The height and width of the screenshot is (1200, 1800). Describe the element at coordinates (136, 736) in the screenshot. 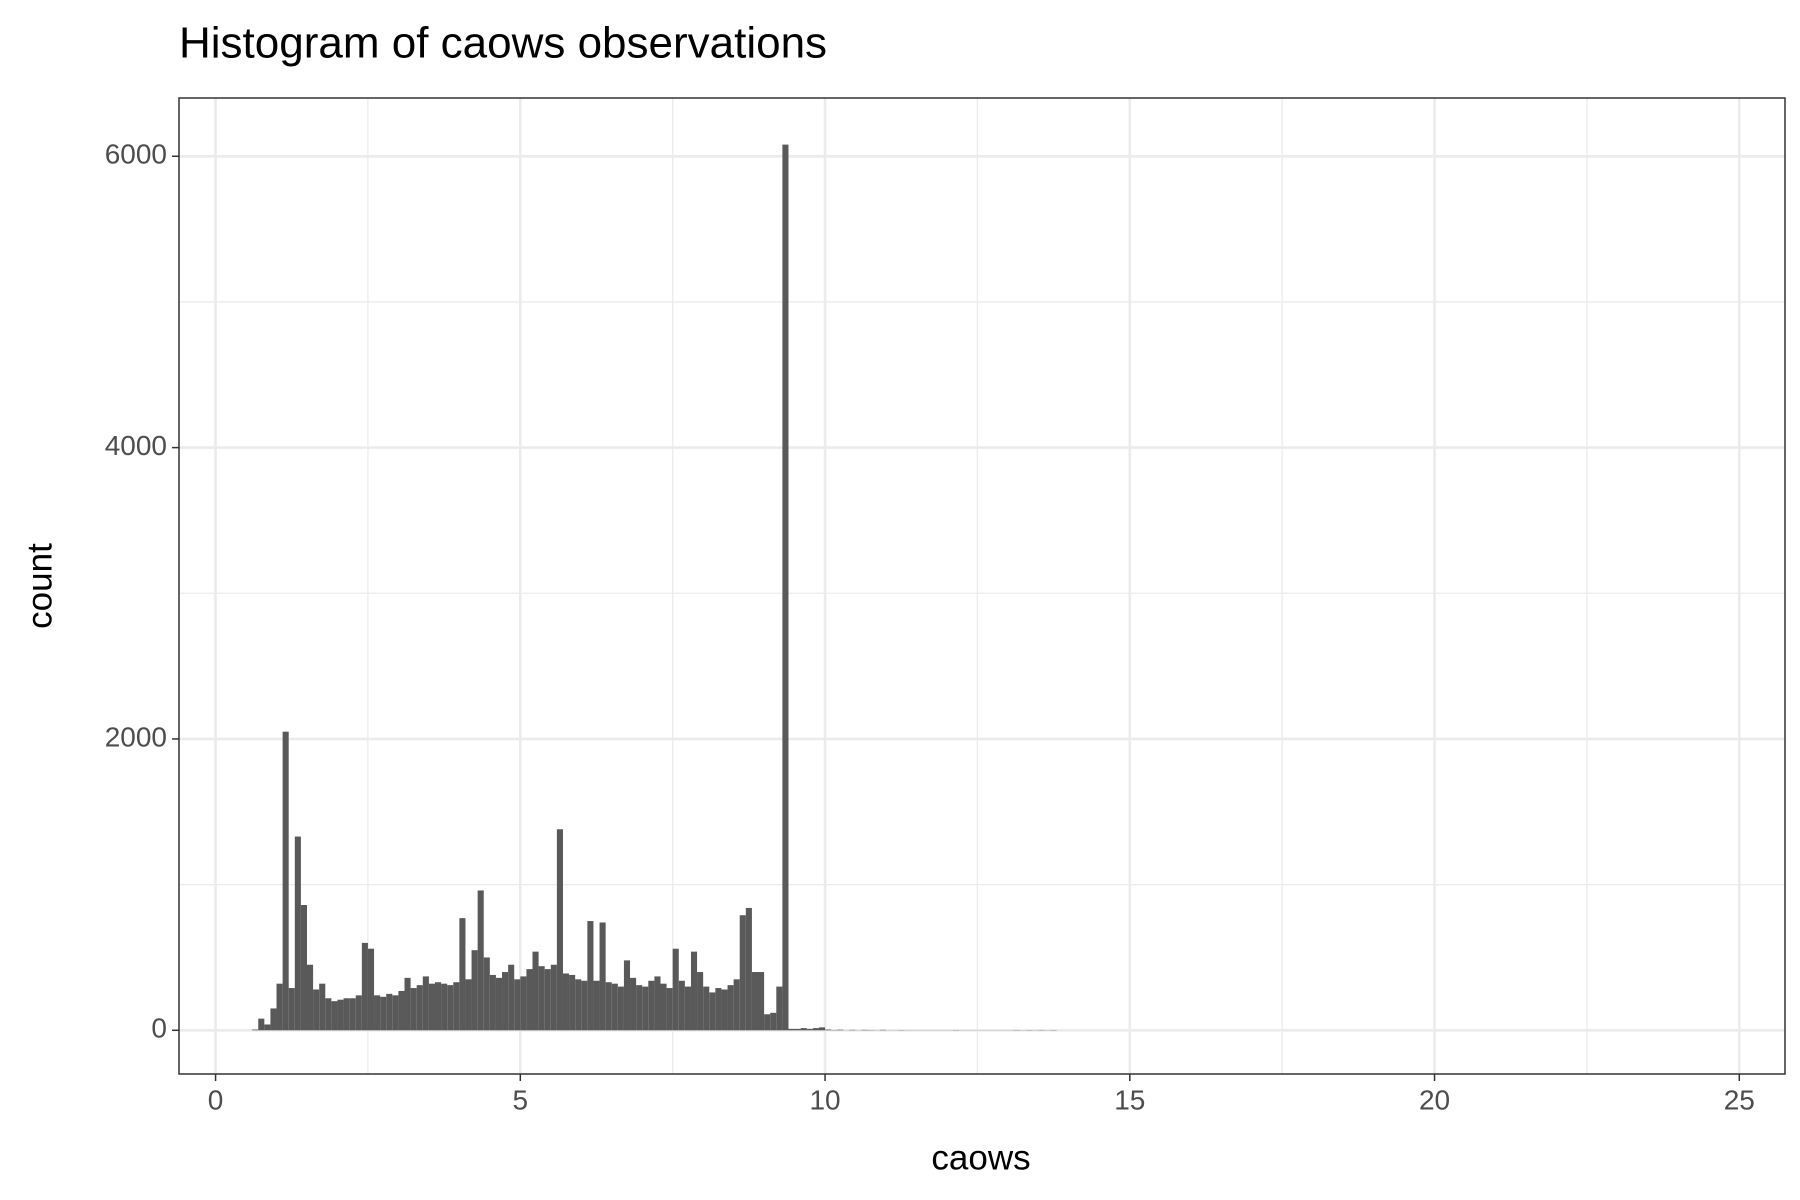

I see `y-tick-label: 2000` at that location.